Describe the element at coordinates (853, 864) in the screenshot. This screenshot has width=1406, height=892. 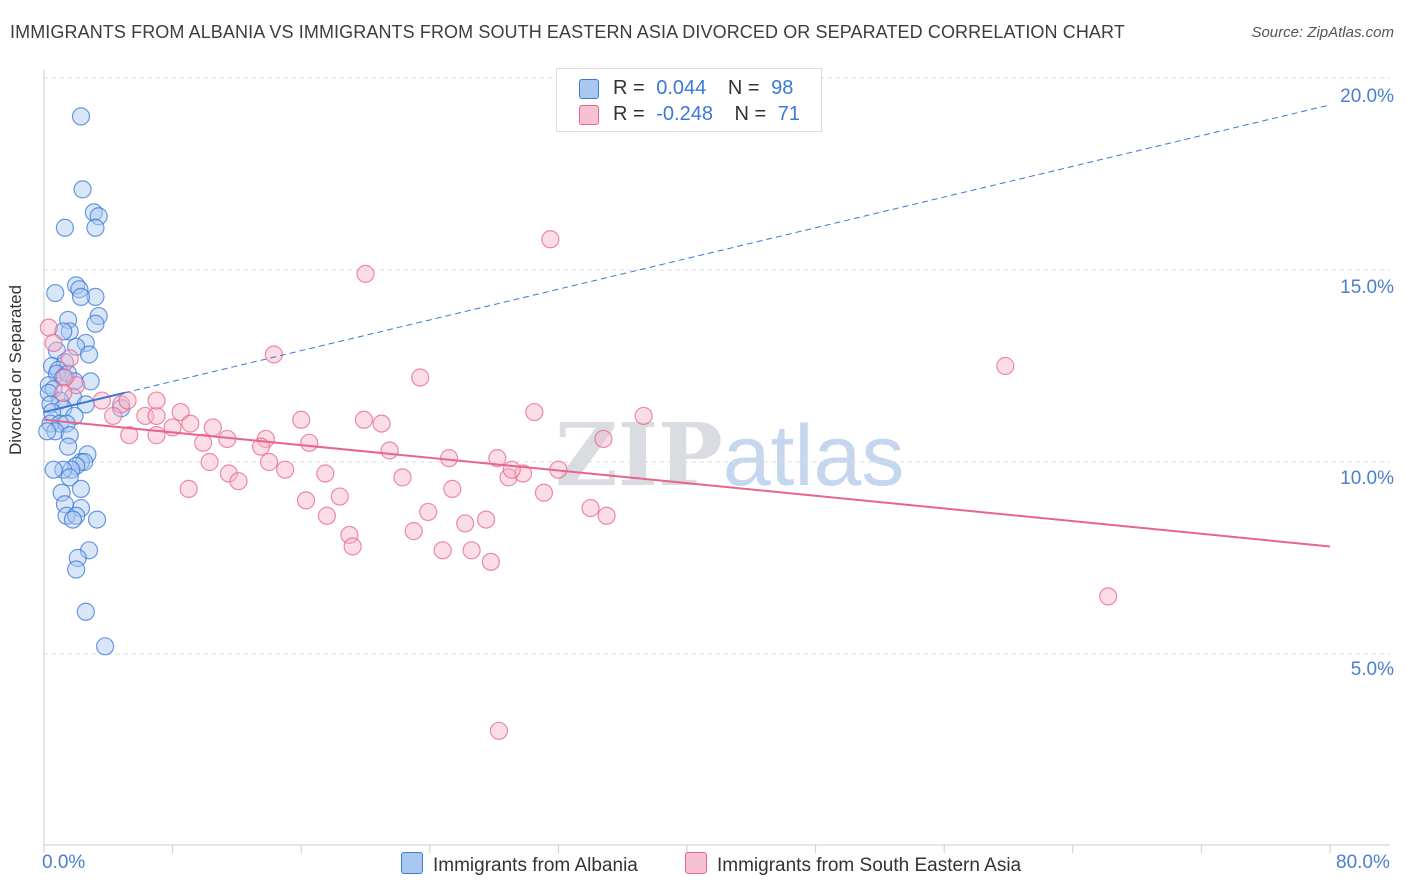
I see `legend-item-se-asia: Immigrants from South Eastern Asia` at that location.